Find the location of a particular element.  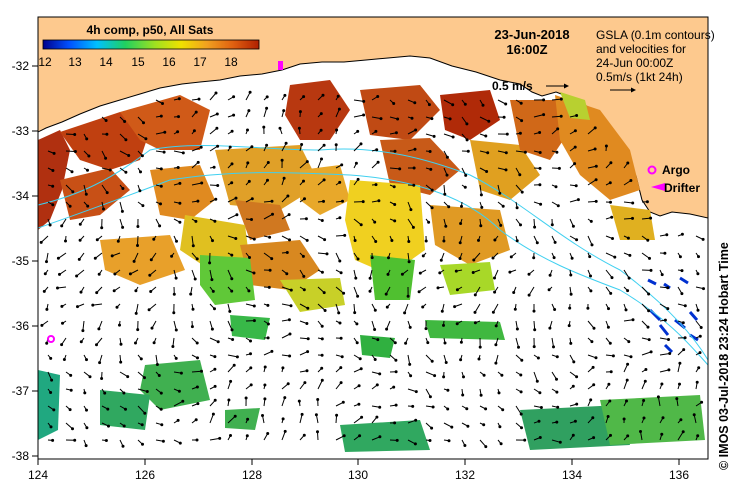

lon-tick: 132 is located at coordinates (465, 475).